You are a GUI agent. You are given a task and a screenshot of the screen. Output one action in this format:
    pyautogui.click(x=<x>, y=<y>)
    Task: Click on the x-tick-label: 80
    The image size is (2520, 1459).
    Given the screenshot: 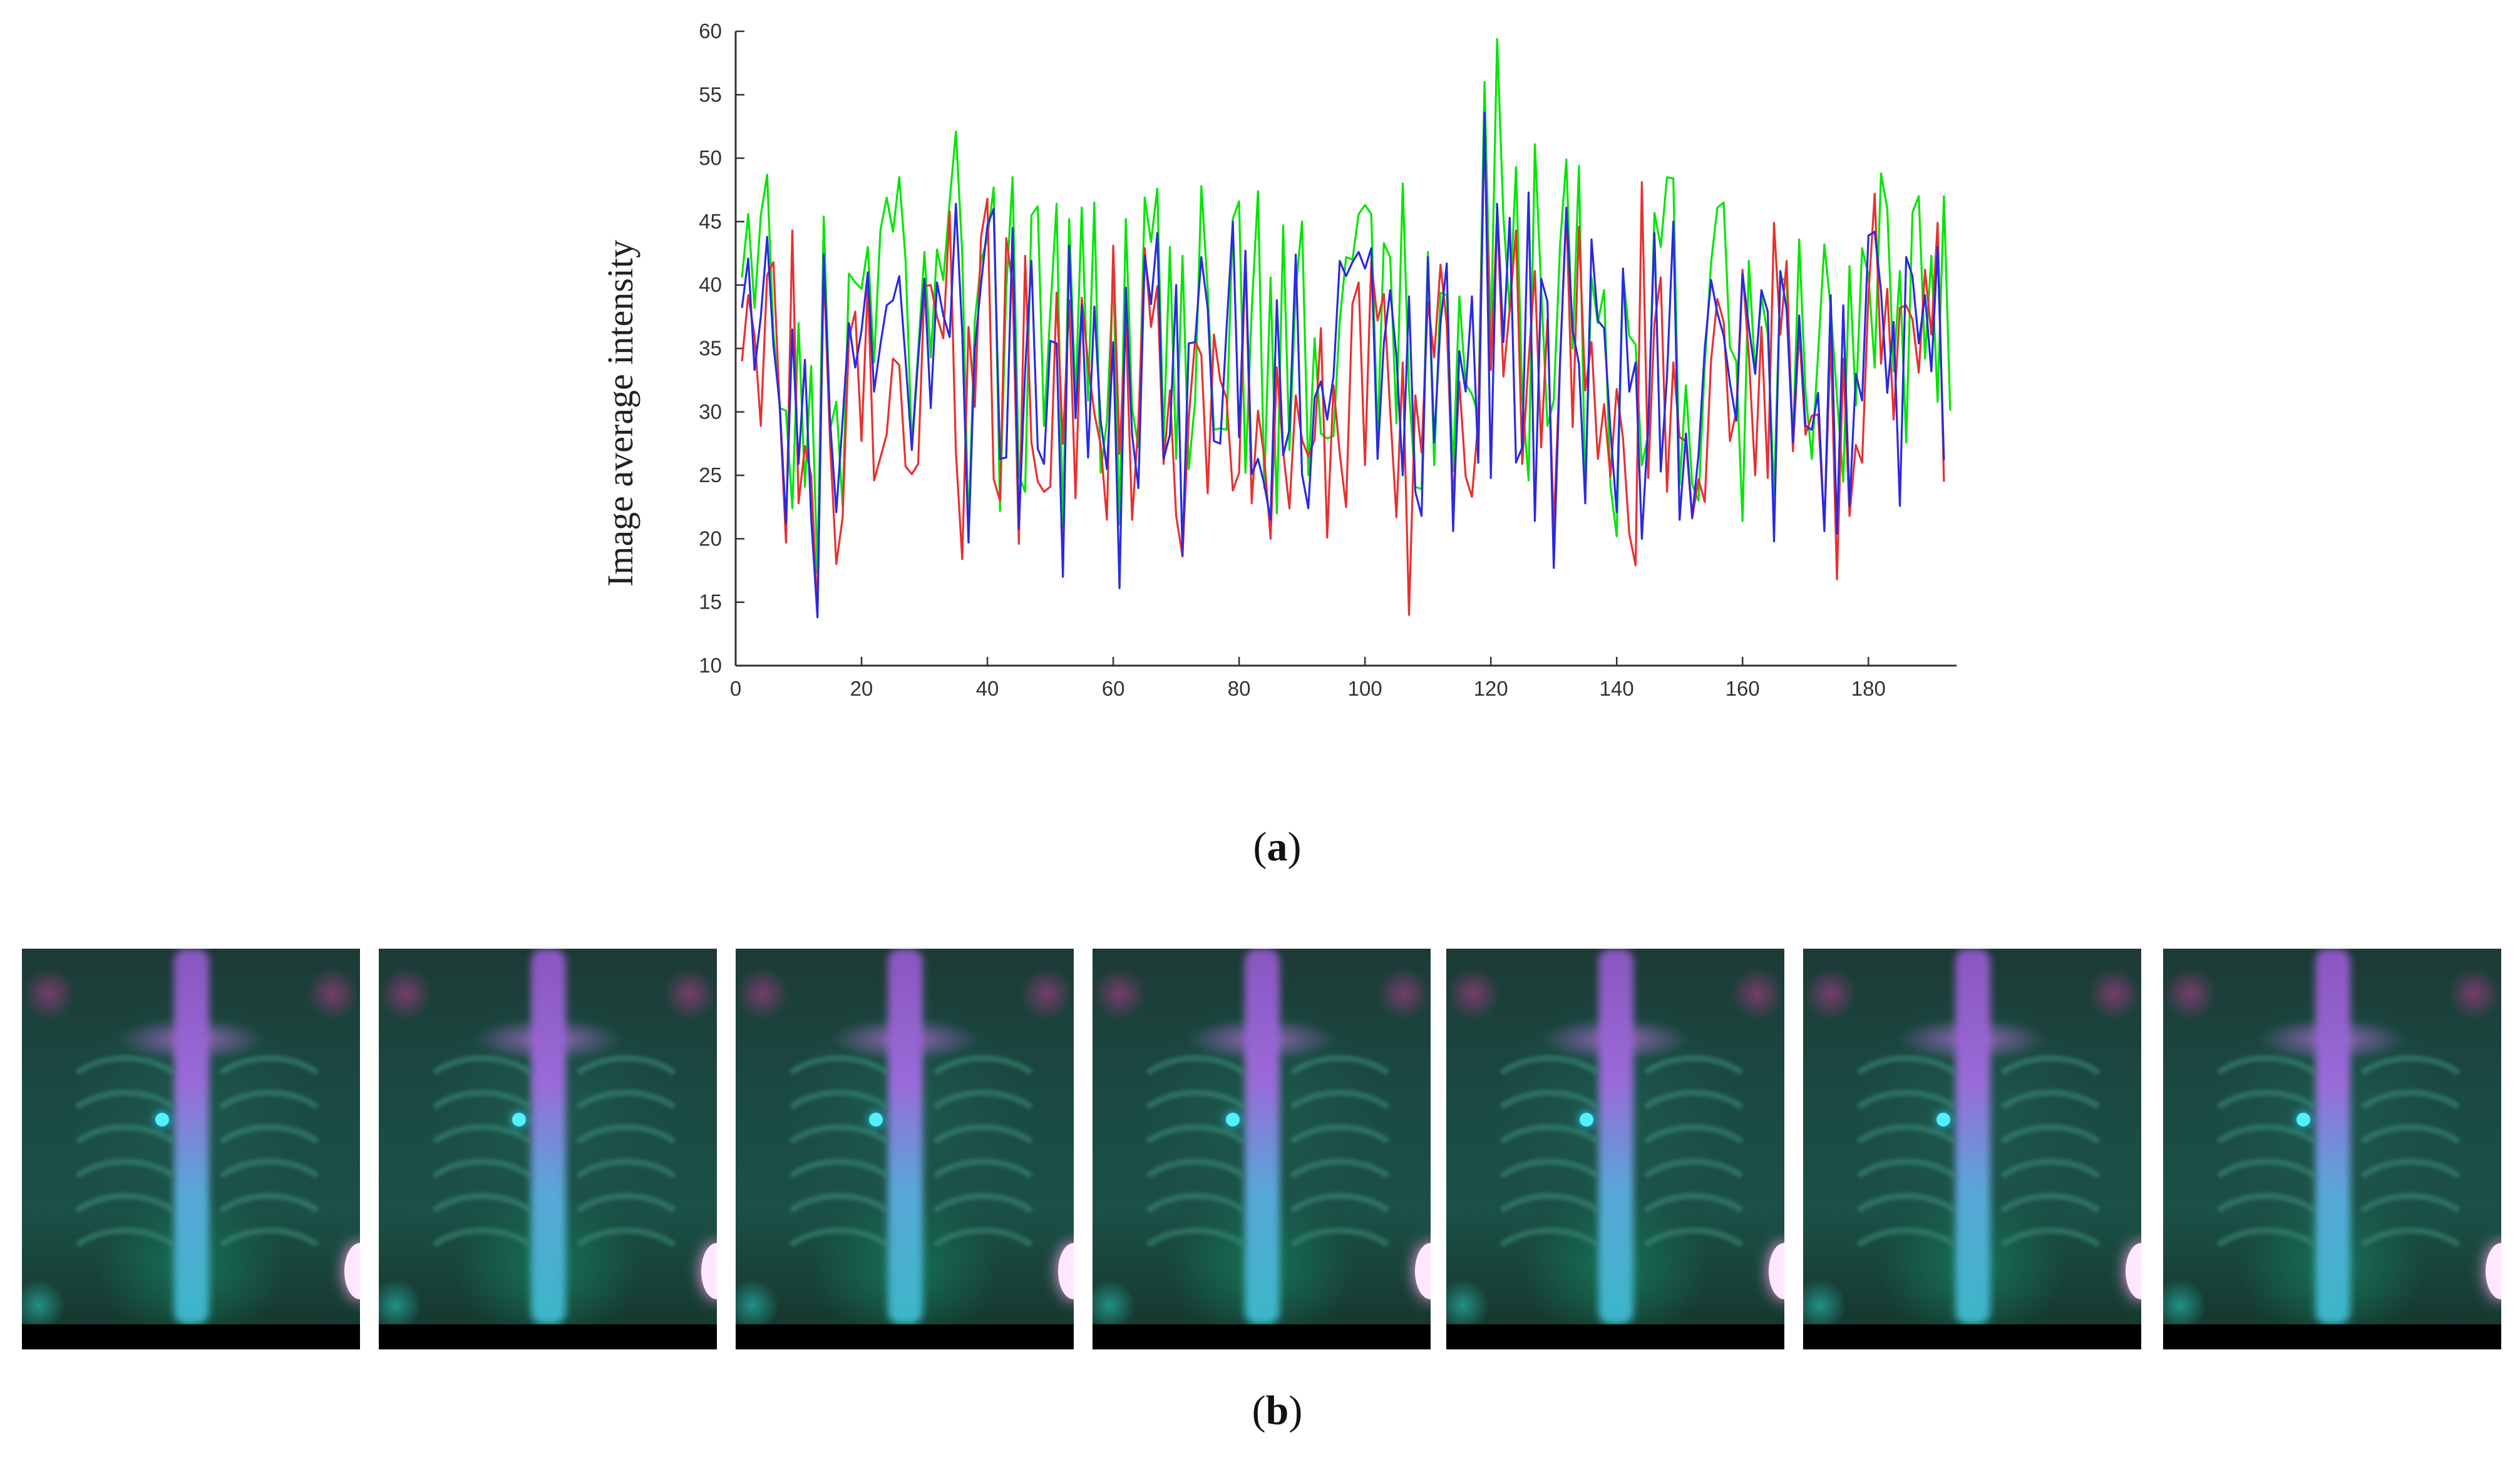 What is the action you would take?
    pyautogui.click(x=1240, y=688)
    